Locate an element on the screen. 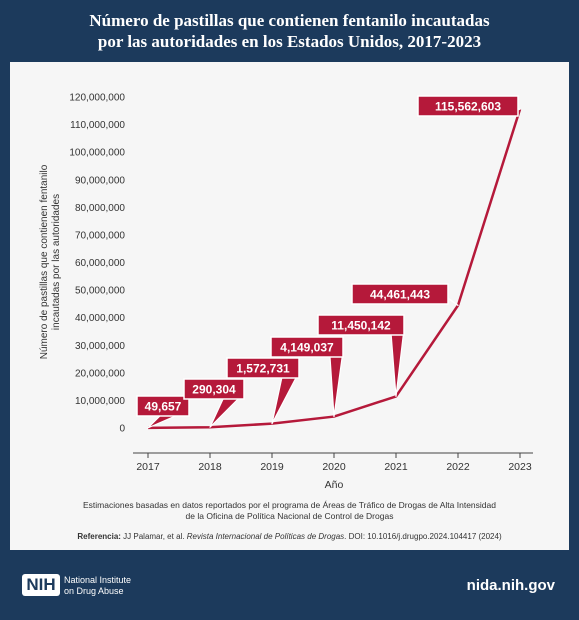 The width and height of the screenshot is (579, 620). data-label: 115,562,603 is located at coordinates (468, 107).